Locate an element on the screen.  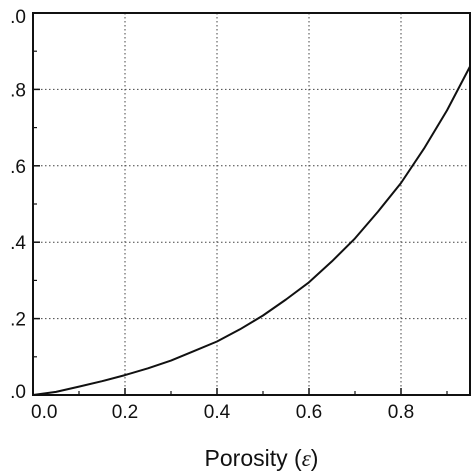
y-tick-label: .4 is located at coordinates (18, 243).